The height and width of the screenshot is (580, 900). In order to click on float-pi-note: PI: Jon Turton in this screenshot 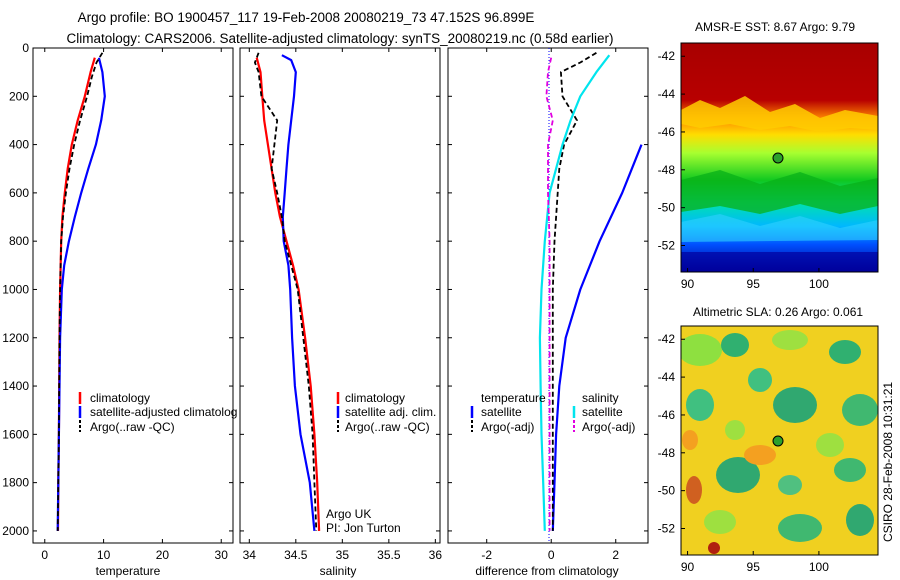, I will do `click(363, 528)`.